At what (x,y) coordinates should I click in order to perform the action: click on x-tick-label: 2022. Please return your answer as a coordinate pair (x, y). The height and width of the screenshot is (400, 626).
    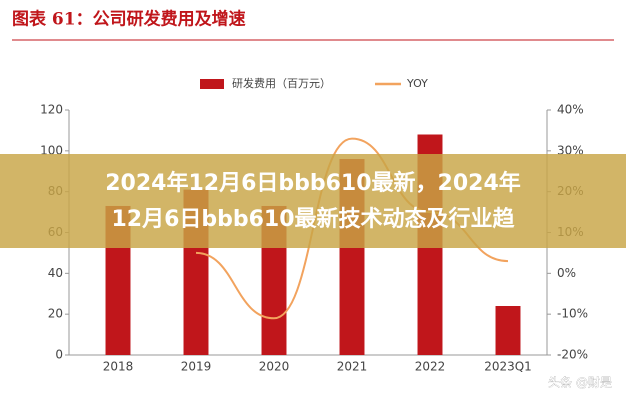
    Looking at the image, I should click on (430, 367).